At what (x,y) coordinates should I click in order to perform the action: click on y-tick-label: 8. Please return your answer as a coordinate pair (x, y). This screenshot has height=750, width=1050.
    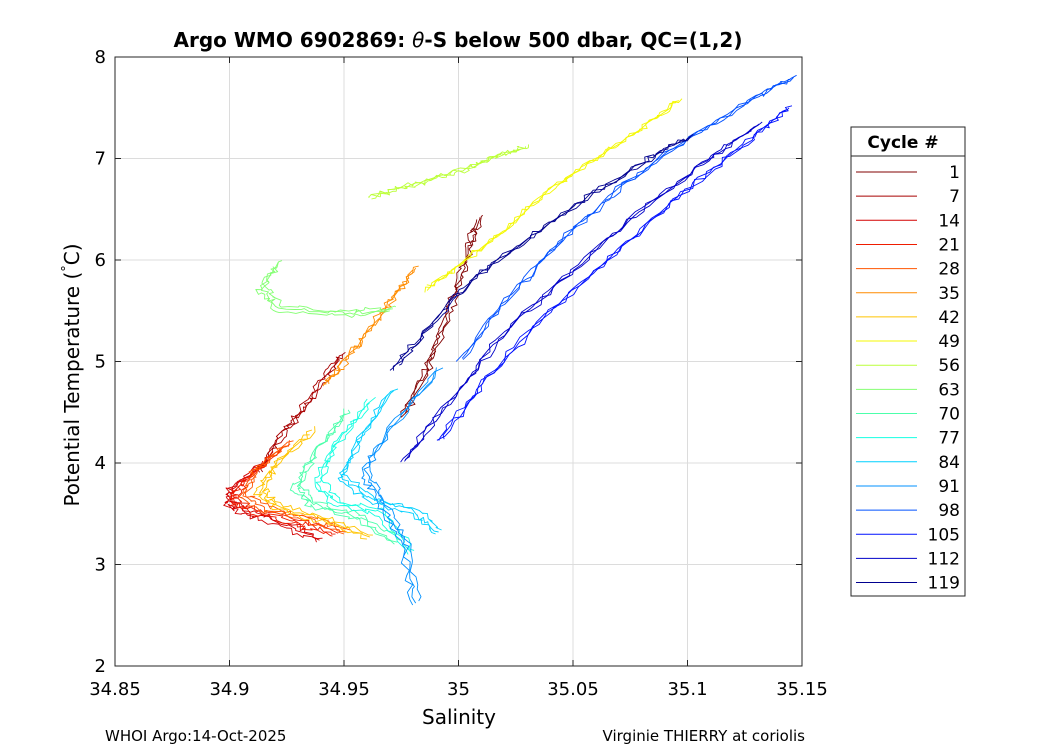
    Looking at the image, I should click on (100, 57).